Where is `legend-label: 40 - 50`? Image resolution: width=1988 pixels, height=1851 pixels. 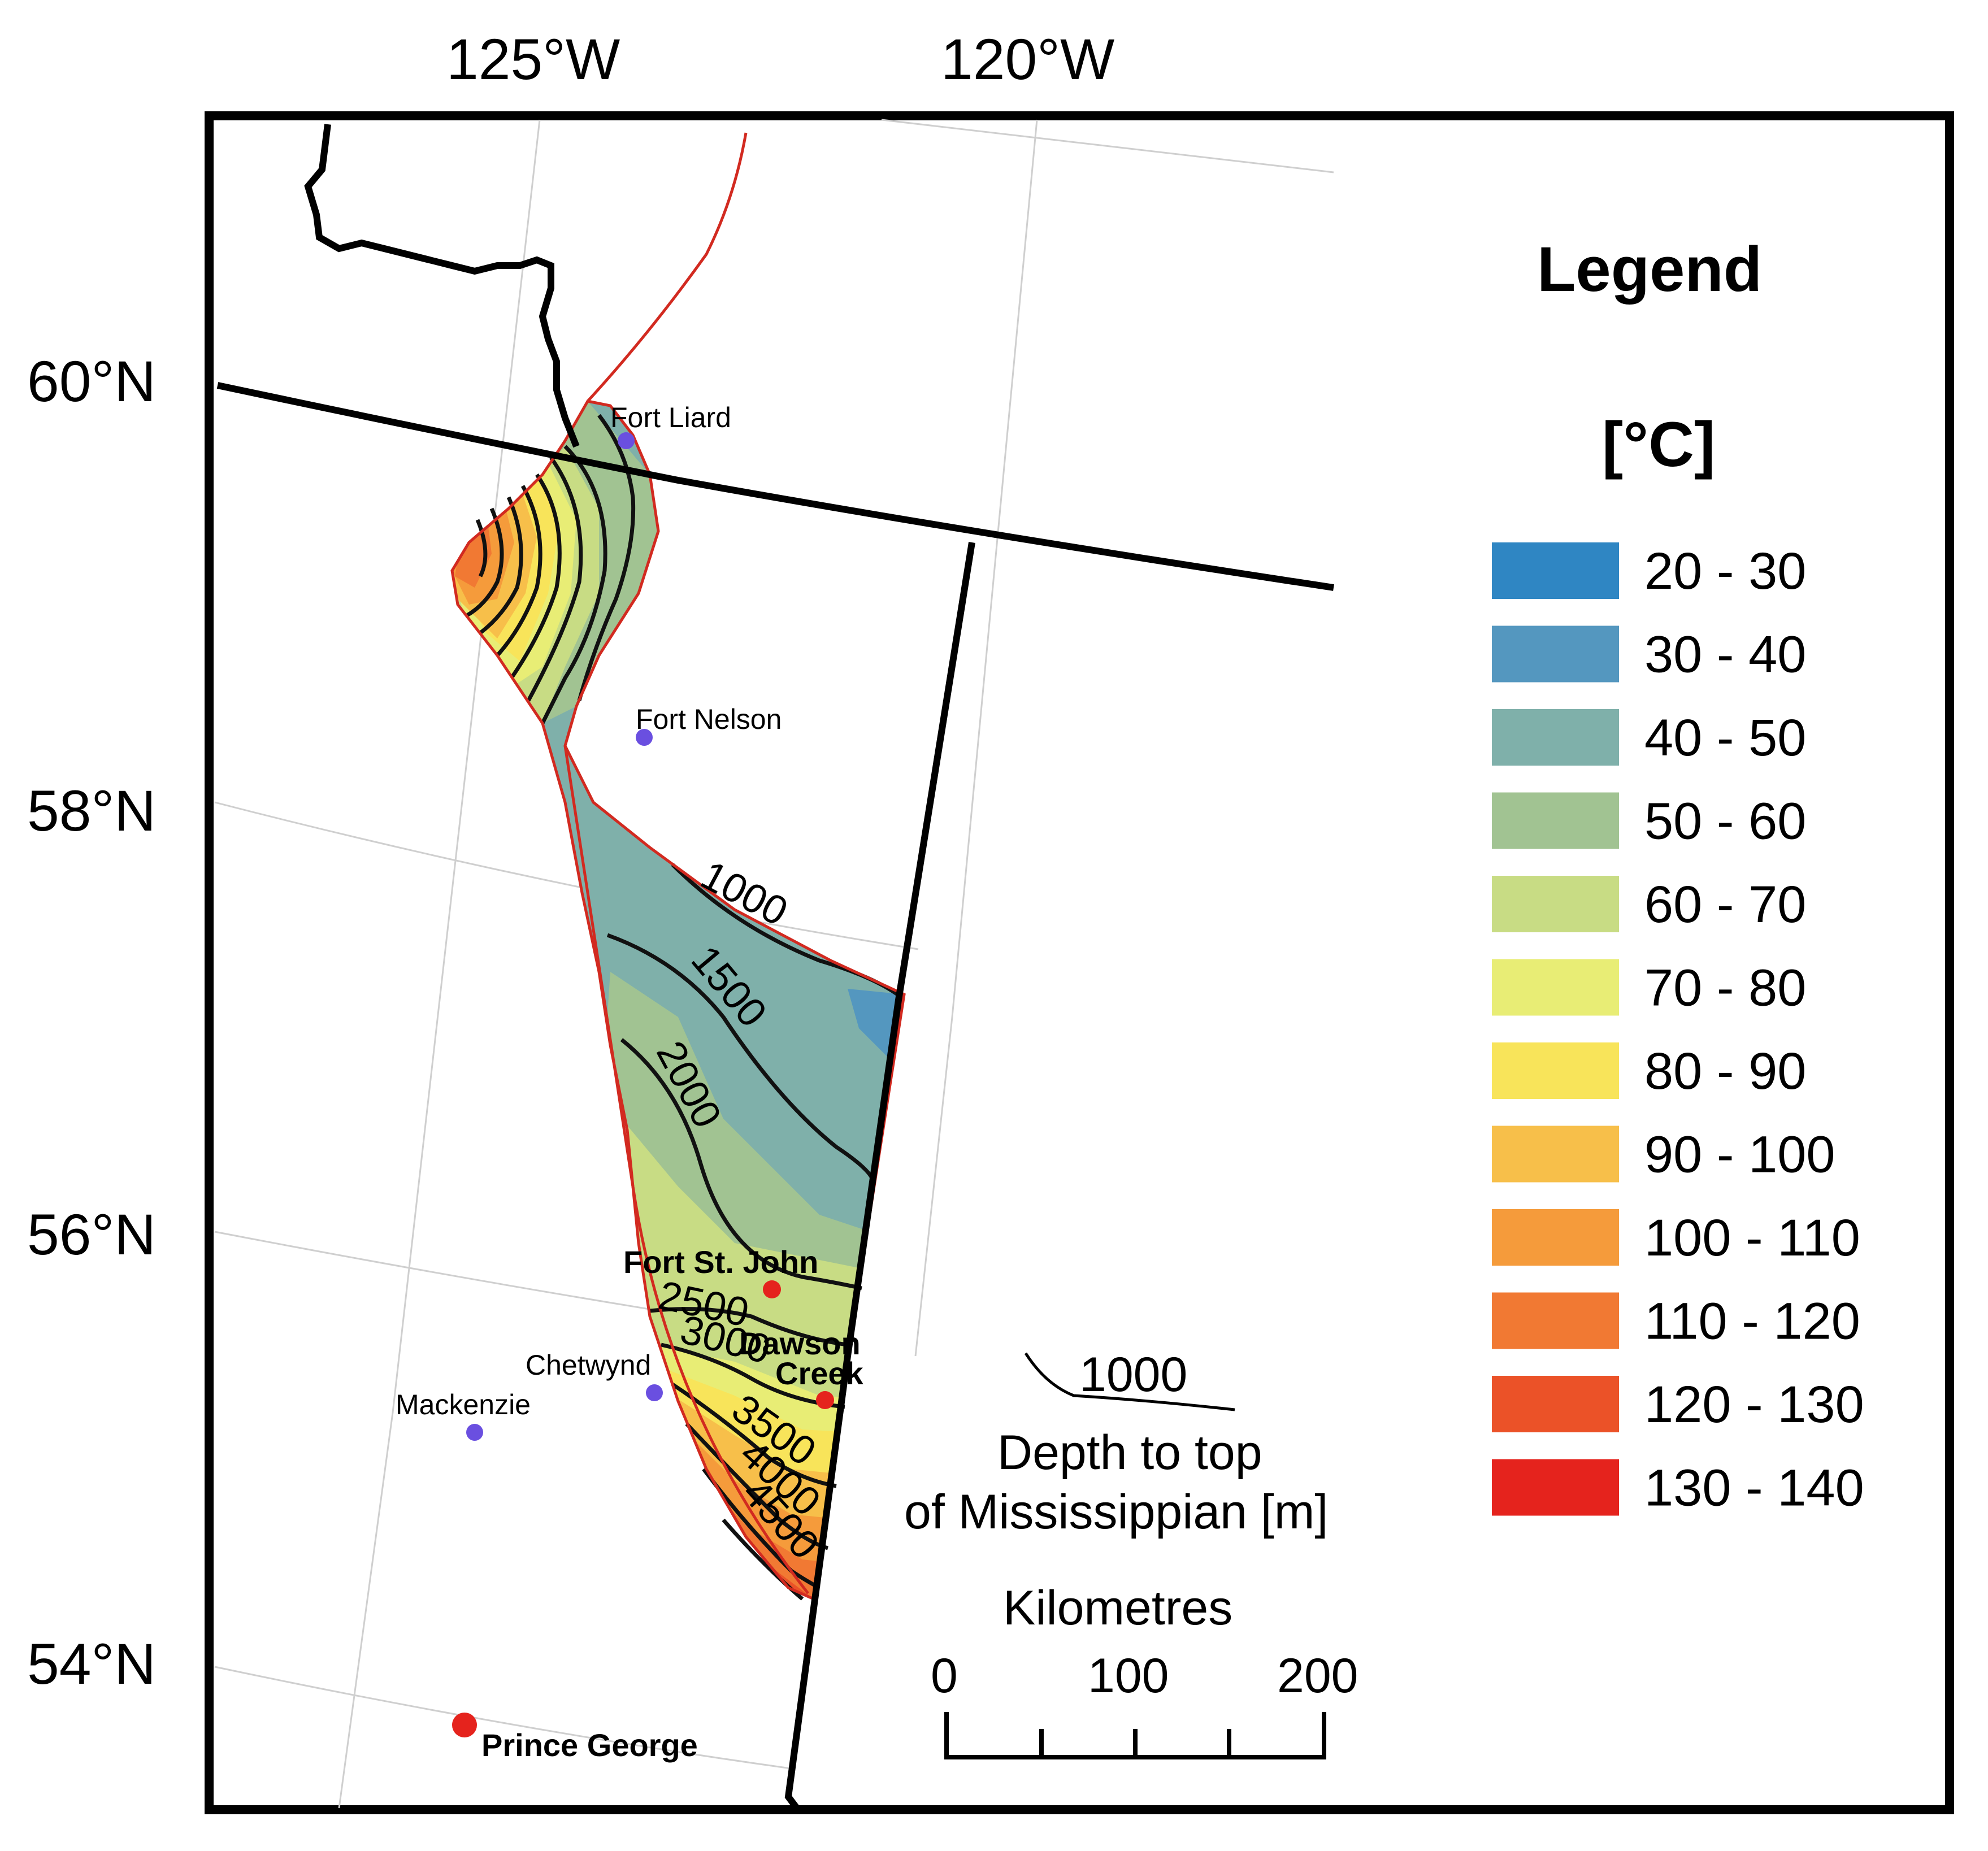 legend-label: 40 - 50 is located at coordinates (1725, 738).